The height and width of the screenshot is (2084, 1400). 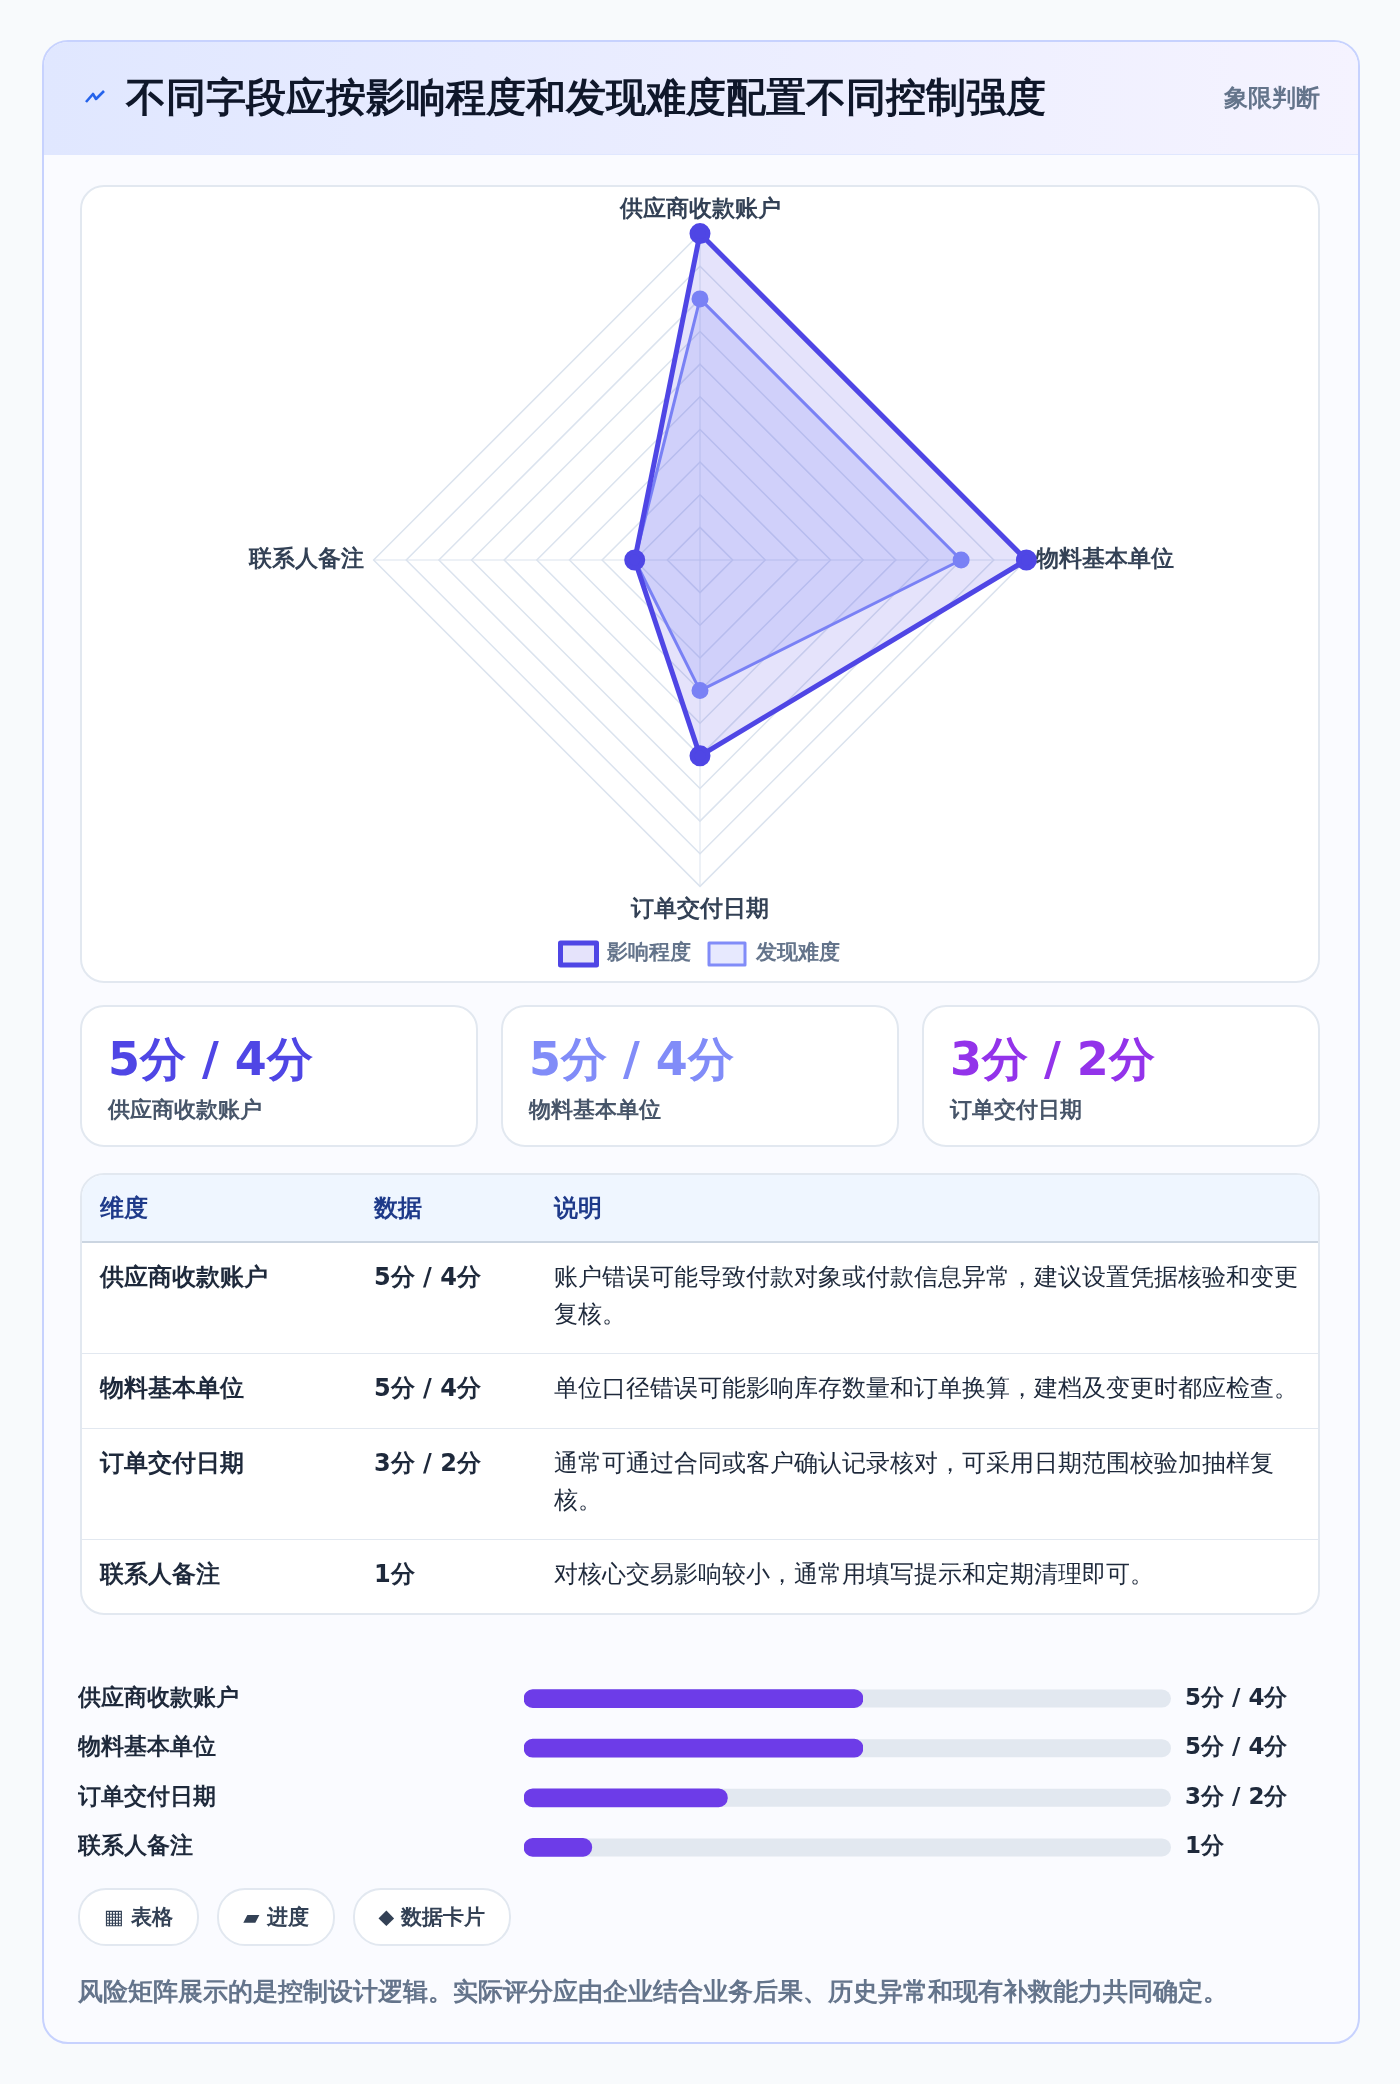 I want to click on text: ▰ 进度, so click(x=276, y=1917).